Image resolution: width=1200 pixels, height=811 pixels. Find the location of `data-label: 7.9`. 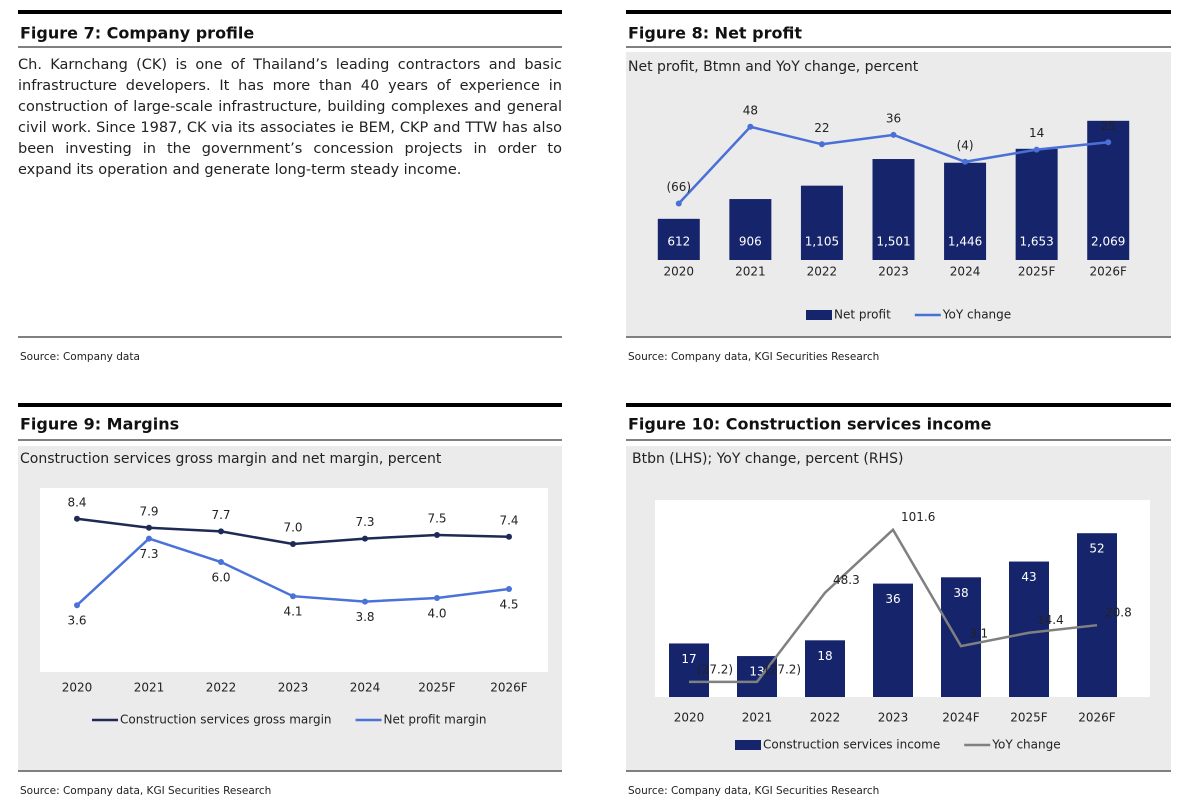

data-label: 7.9 is located at coordinates (148, 511).